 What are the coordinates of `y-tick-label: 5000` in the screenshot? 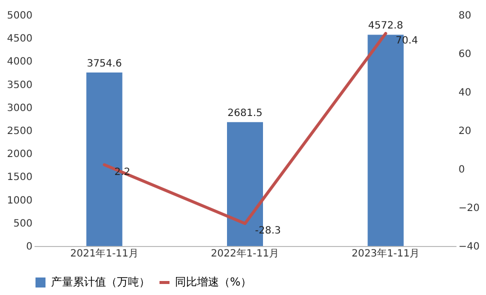 It's located at (19, 16).